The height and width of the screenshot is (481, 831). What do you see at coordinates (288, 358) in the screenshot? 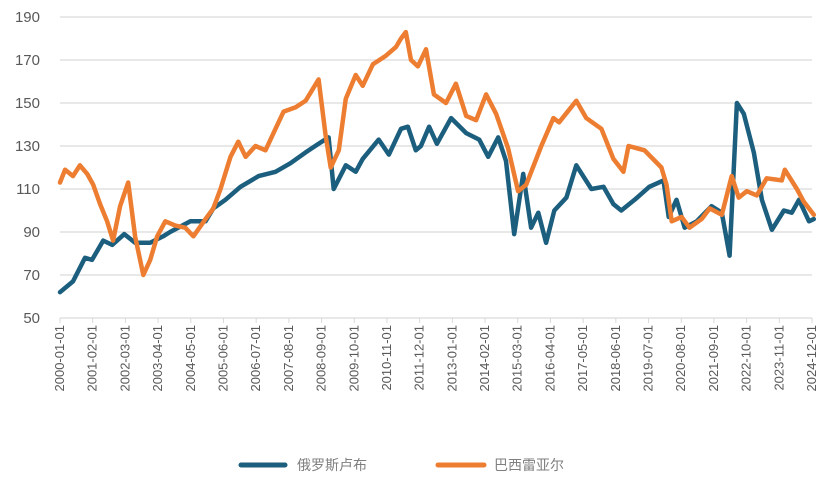
I see `x-tick-label: 2007-08-01` at bounding box center [288, 358].